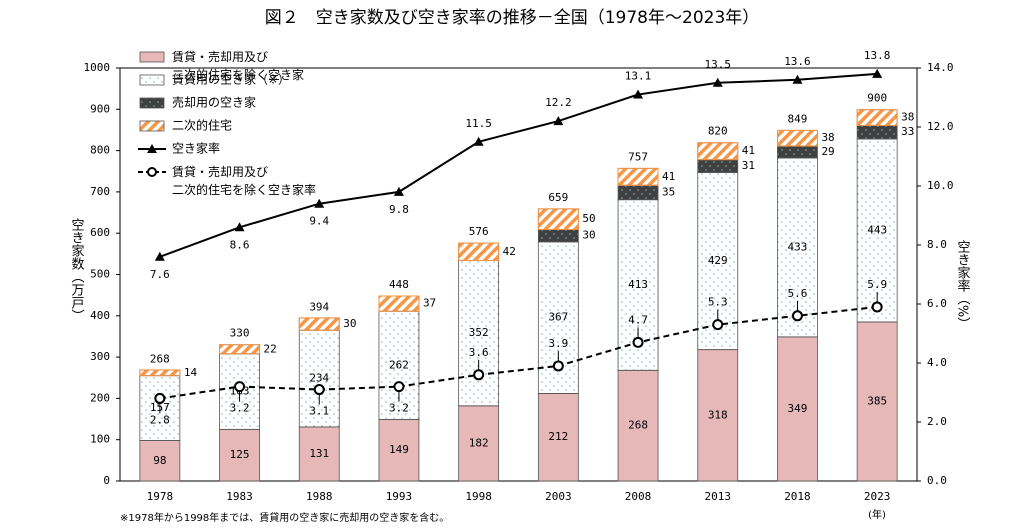  What do you see at coordinates (937, 244) in the screenshot?
I see `y2-tick-label: 8.0` at bounding box center [937, 244].